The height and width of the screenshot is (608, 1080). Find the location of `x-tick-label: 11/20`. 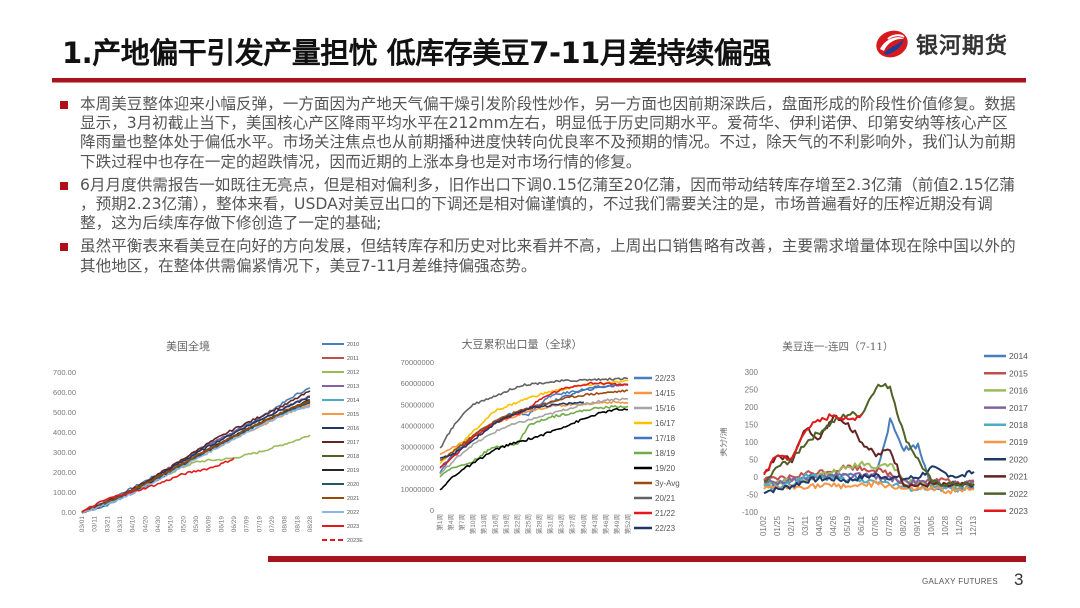

x-tick-label: 11/20 is located at coordinates (959, 525).